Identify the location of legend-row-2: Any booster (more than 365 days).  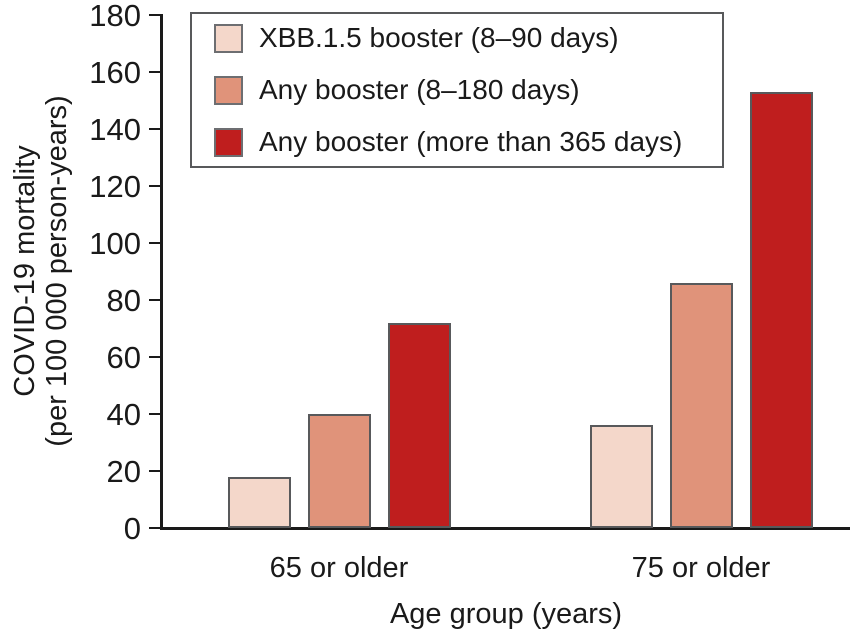
(468, 142).